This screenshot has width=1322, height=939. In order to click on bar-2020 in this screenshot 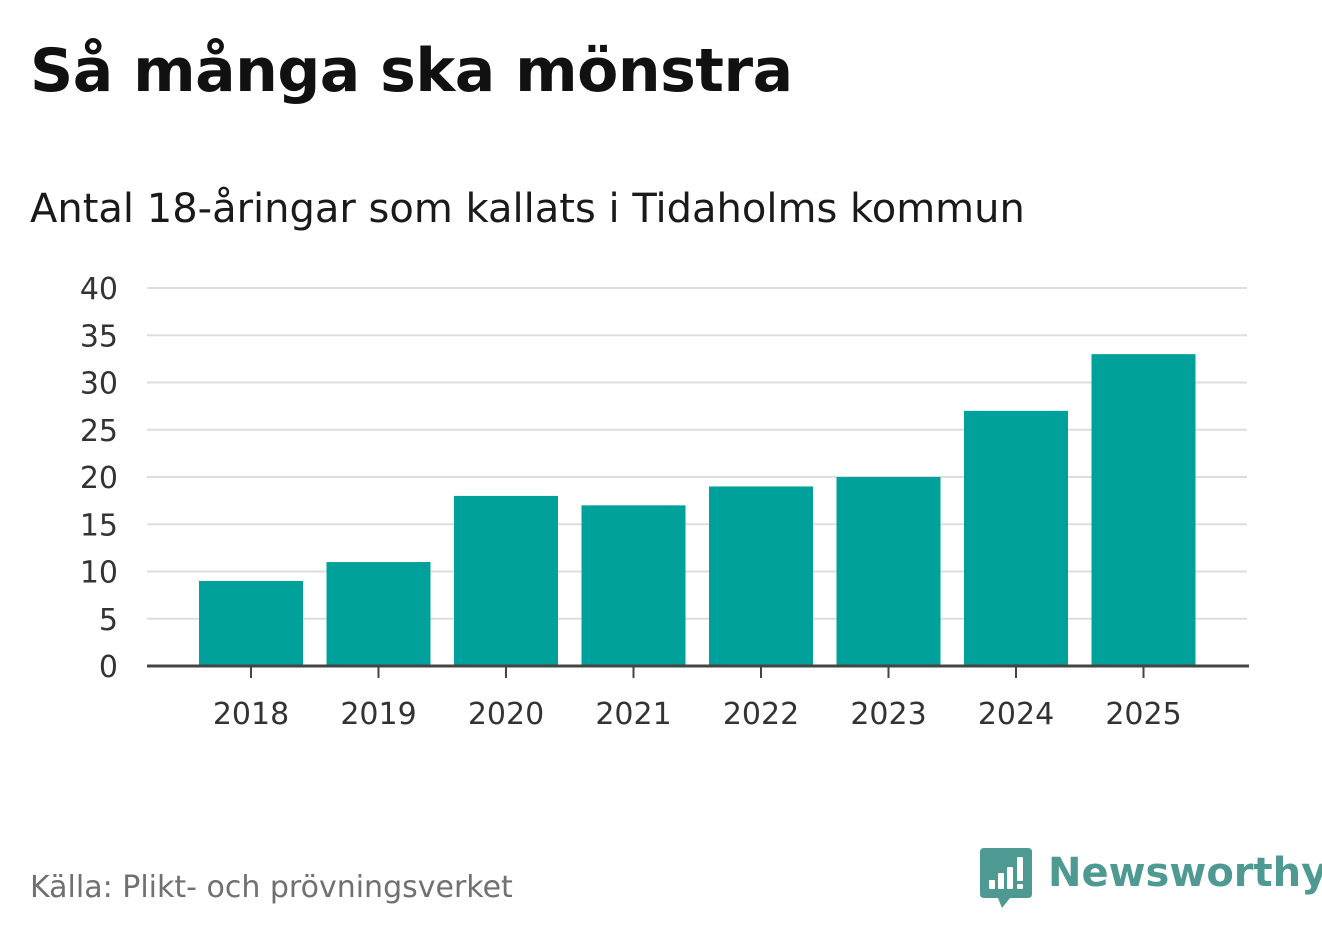, I will do `click(506, 580)`.